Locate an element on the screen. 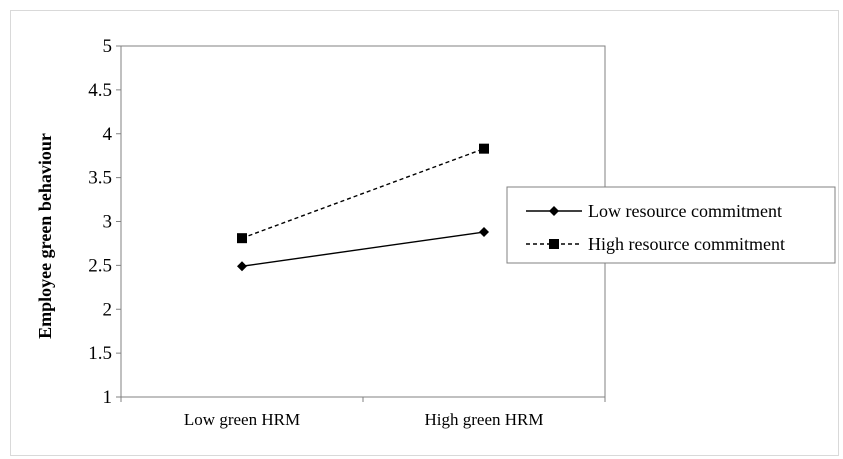 The width and height of the screenshot is (843, 459). legend-diamond-marker is located at coordinates (554, 211).